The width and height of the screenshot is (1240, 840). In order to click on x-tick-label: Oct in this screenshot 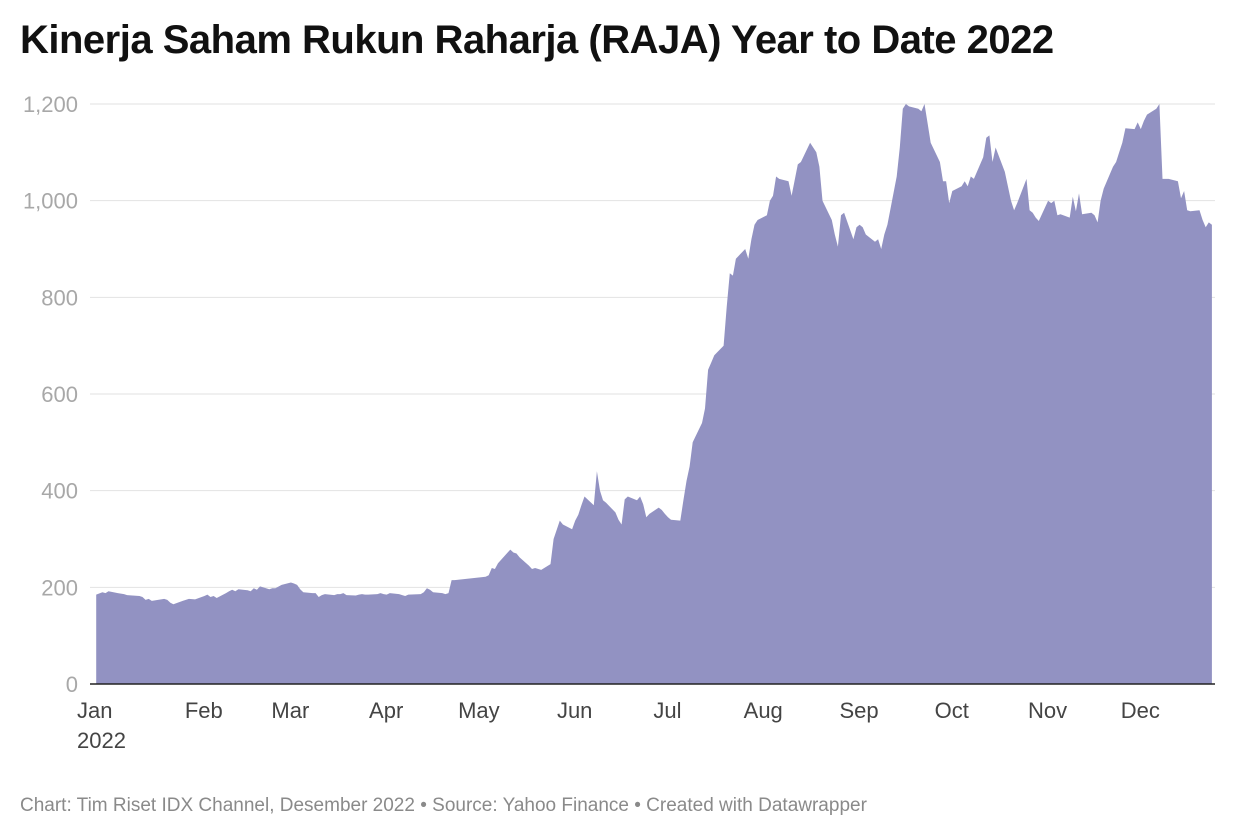, I will do `click(952, 710)`.